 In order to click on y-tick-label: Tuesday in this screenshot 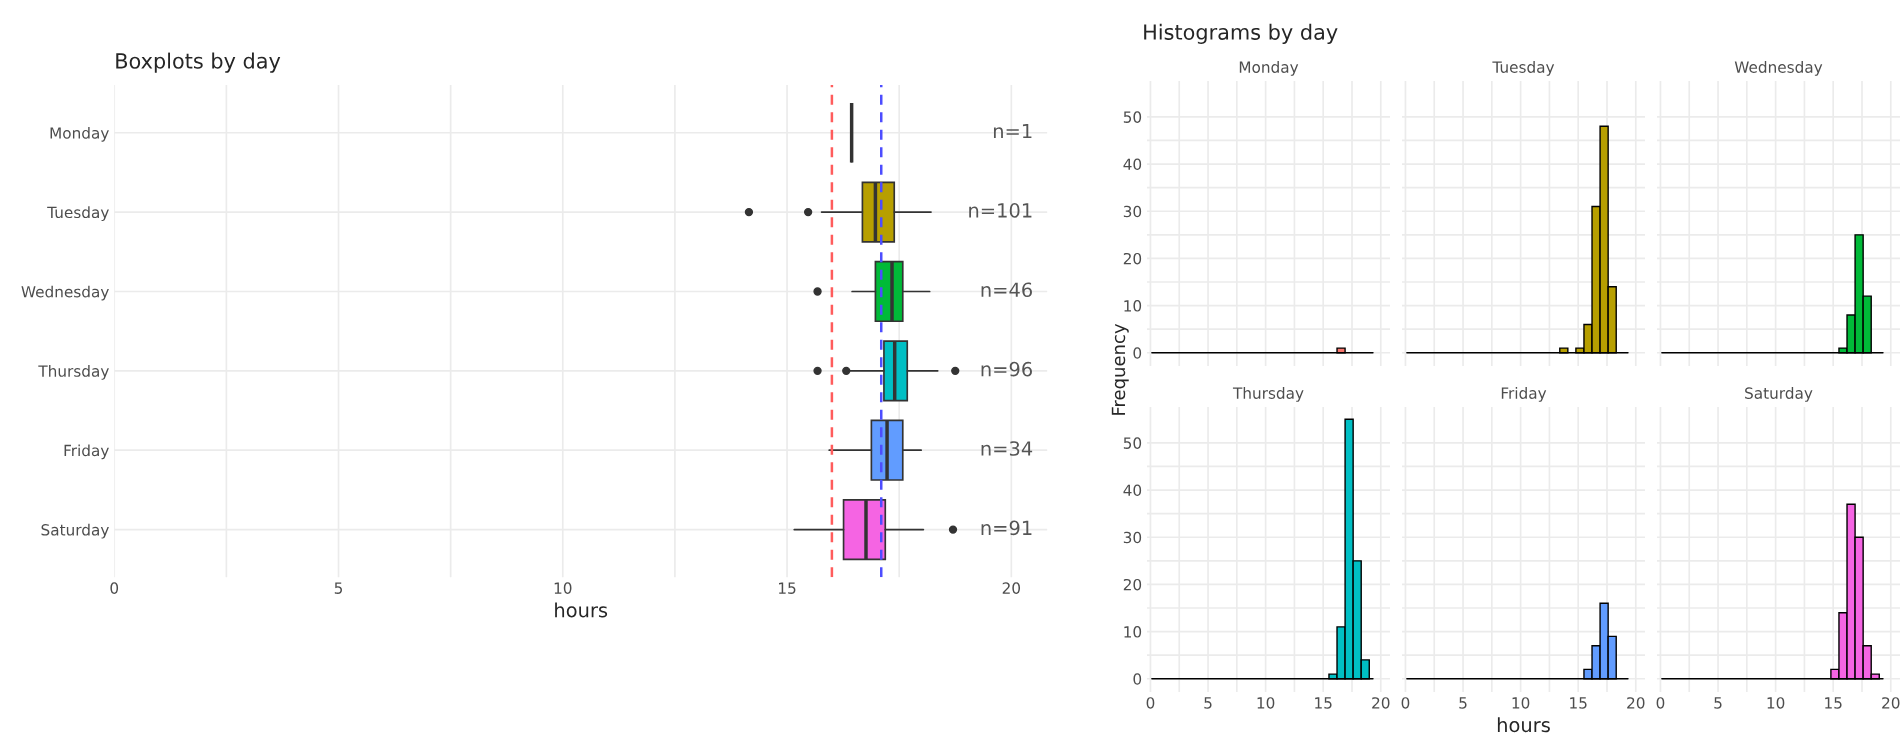, I will do `click(78, 214)`.